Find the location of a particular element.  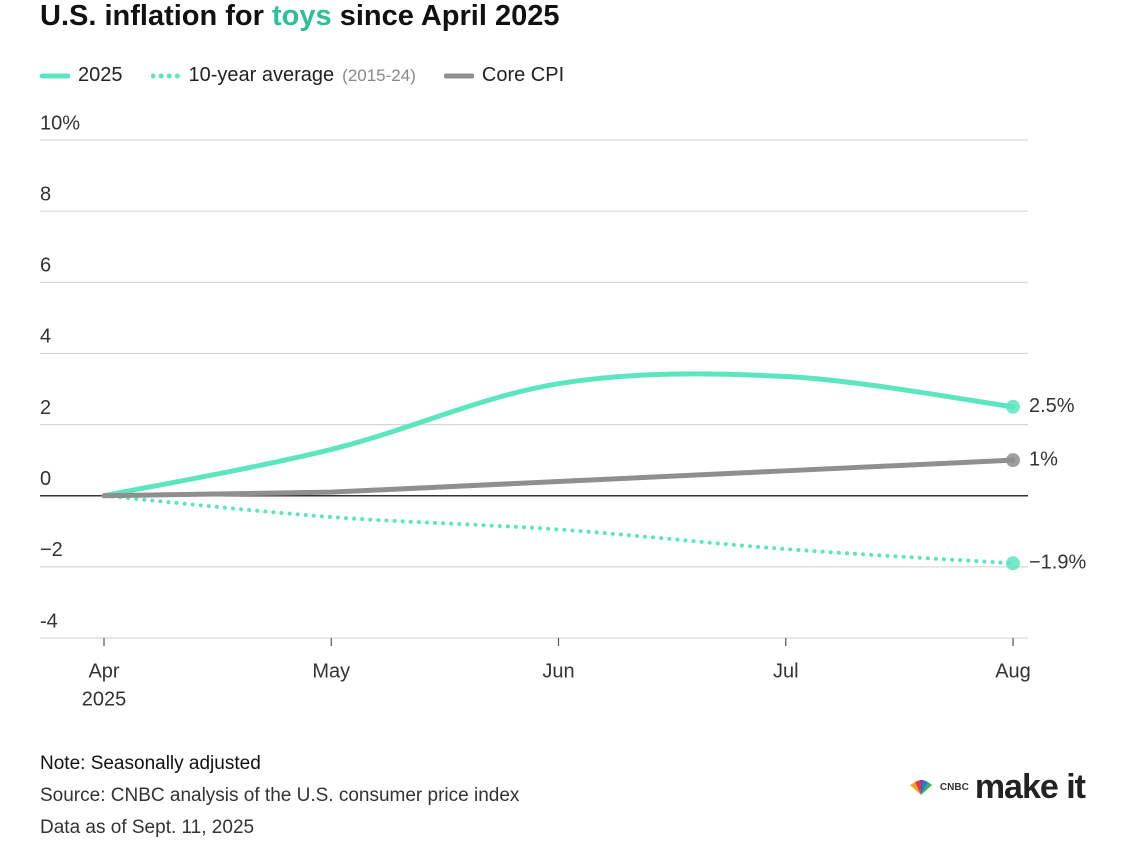

legend-note: (2015-24) is located at coordinates (379, 75).